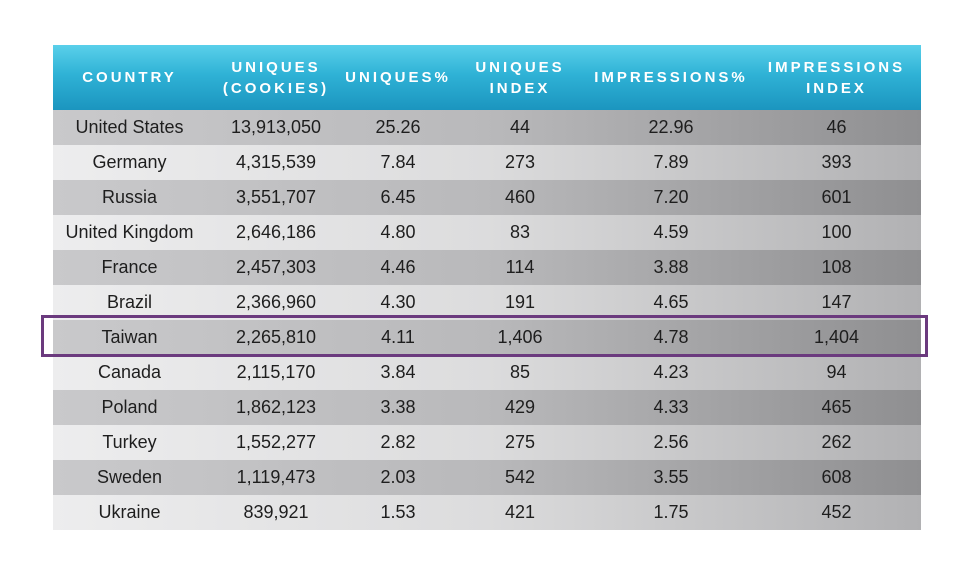 This screenshot has width=971, height=568. What do you see at coordinates (487, 267) in the screenshot?
I see `table-row: France 2,457,303 4.46 114 3.88 108` at bounding box center [487, 267].